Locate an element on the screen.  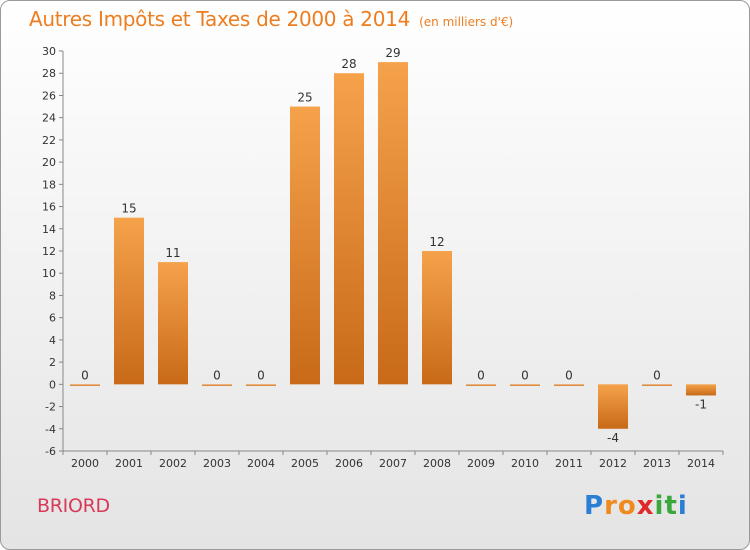
data-label: 29 is located at coordinates (392, 53).